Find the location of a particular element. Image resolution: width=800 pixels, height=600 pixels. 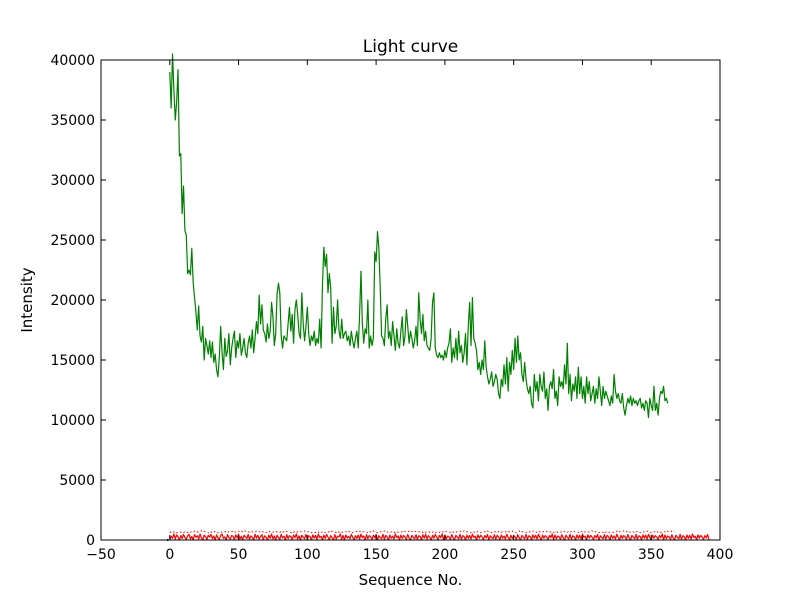

x-tick-label: 300 is located at coordinates (582, 555).